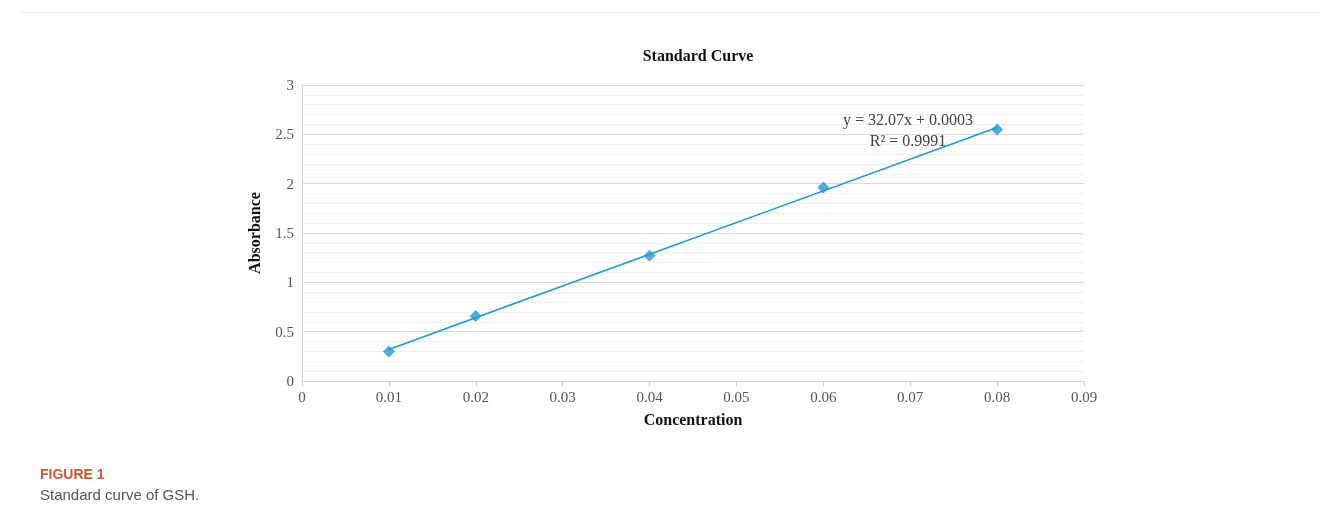 The height and width of the screenshot is (528, 1320). What do you see at coordinates (693, 419) in the screenshot?
I see `x-axis-title: Concentration` at bounding box center [693, 419].